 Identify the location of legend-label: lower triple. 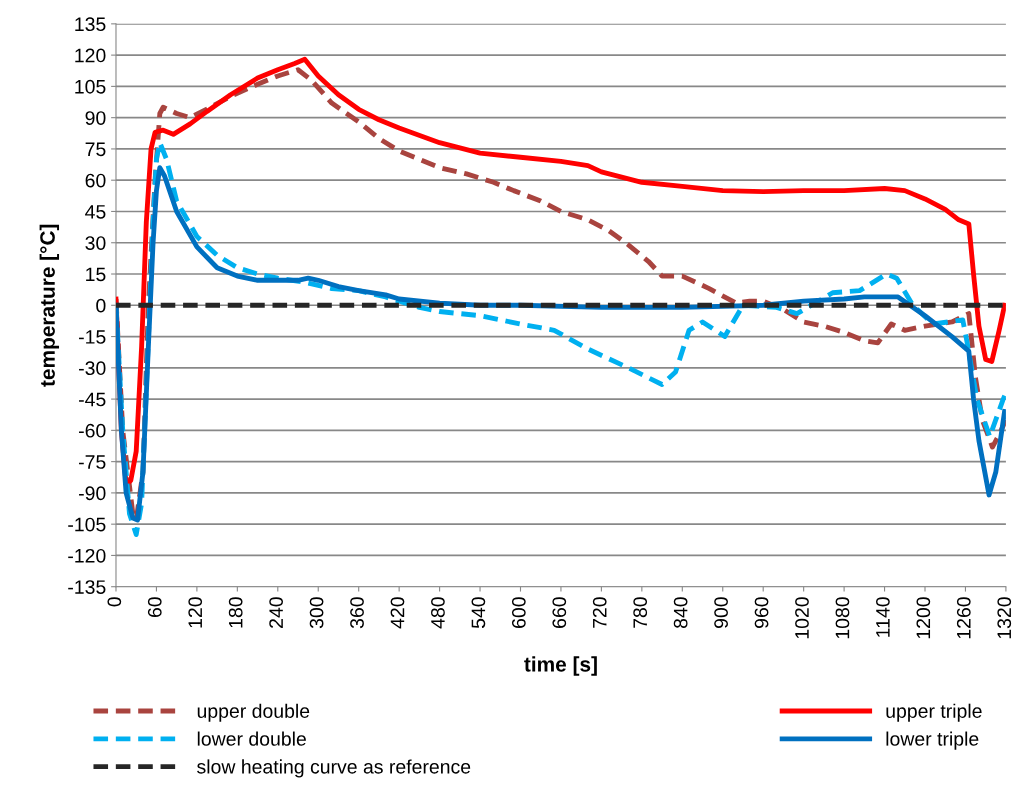
(932, 740).